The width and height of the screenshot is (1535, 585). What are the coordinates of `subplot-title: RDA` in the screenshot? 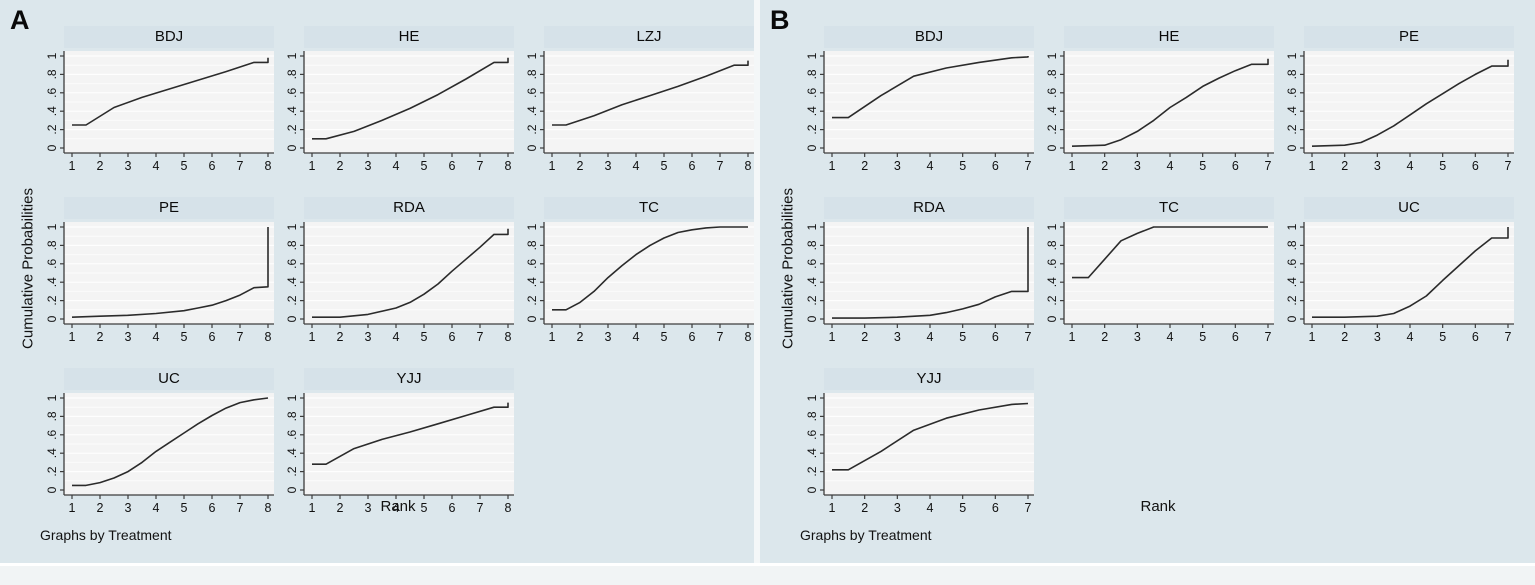 It's located at (929, 208).